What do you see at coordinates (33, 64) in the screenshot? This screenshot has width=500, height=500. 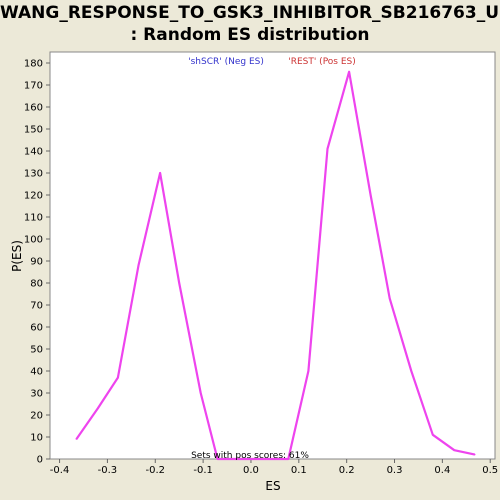 I see `y-tick-label: 180` at bounding box center [33, 64].